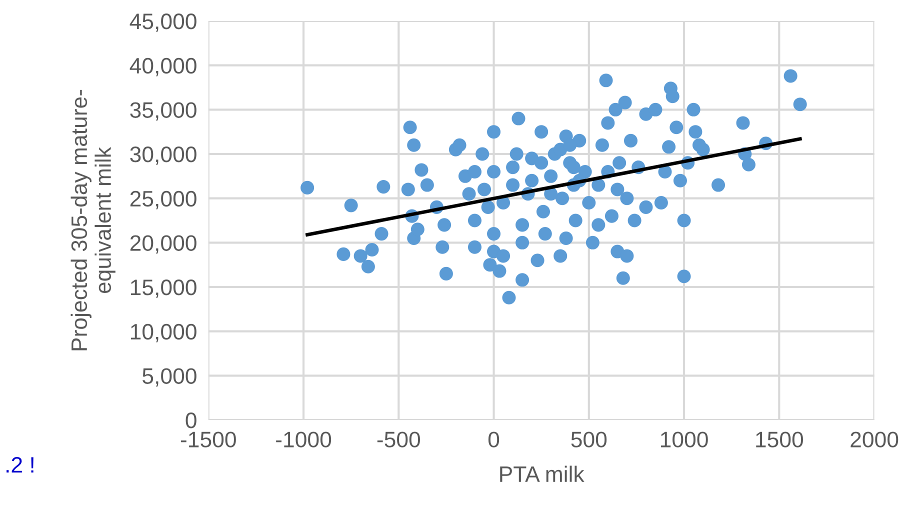 This screenshot has width=906, height=525. Describe the element at coordinates (494, 440) in the screenshot. I see `x-tick-label: 0` at that location.